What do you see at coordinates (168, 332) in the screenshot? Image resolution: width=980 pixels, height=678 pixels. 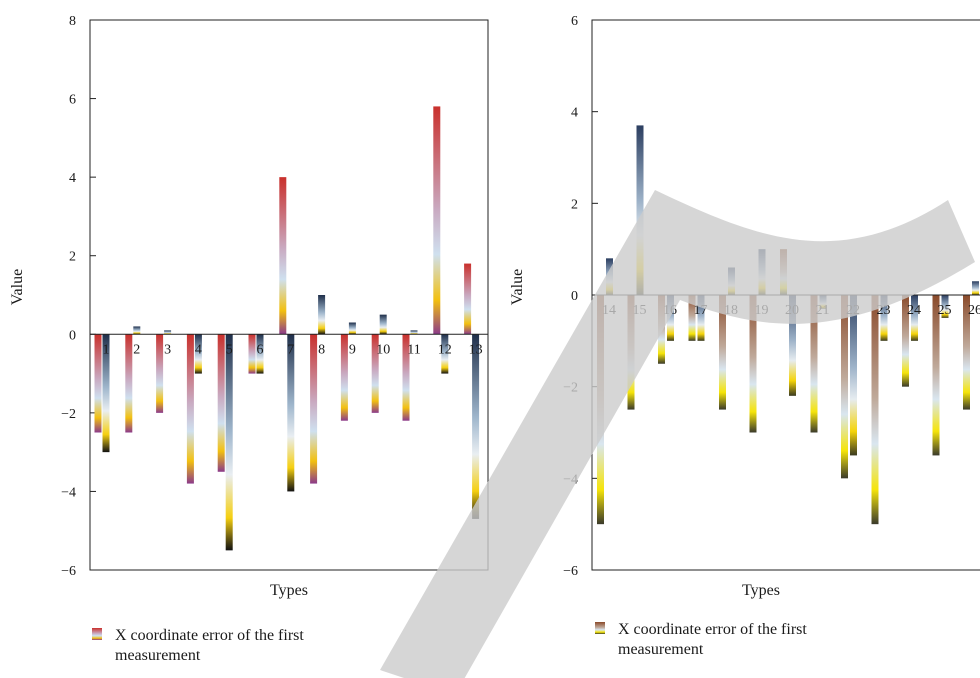 I see `bar-3-s2` at bounding box center [168, 332].